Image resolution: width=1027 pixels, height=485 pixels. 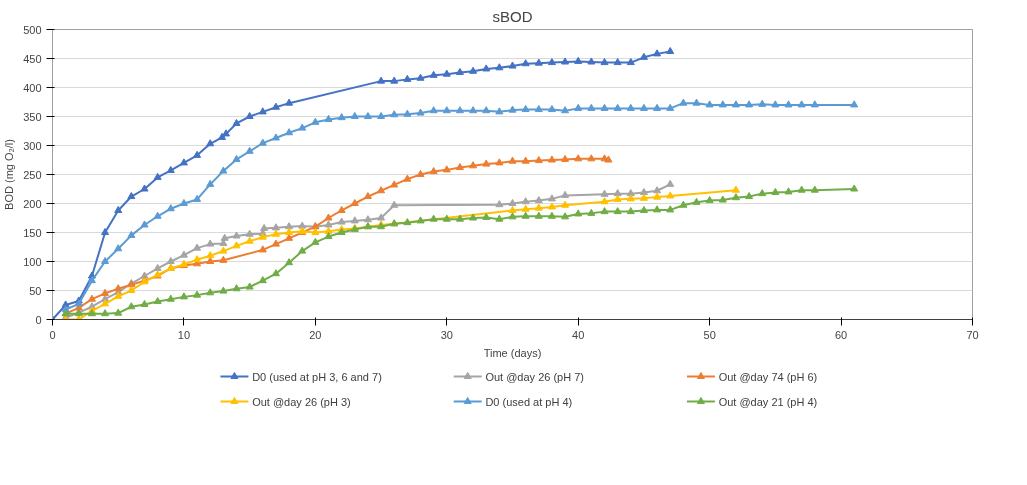 I want to click on y-tick-label: 450, so click(x=32, y=58).